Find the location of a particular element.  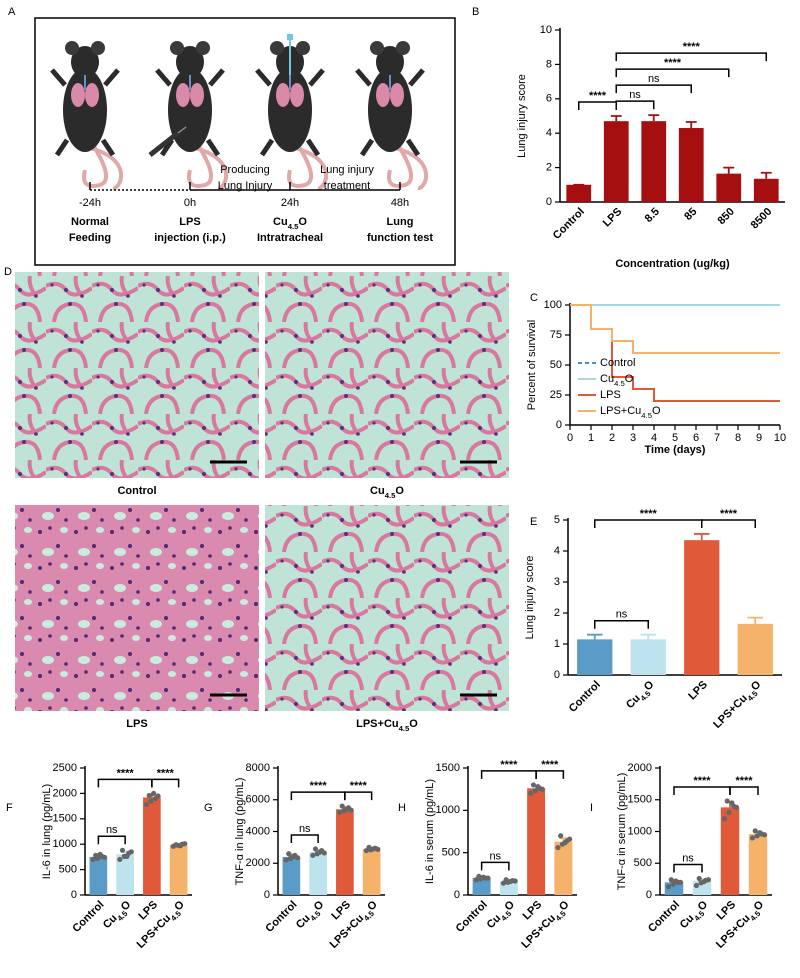

panel-label: D is located at coordinates (8, 272).